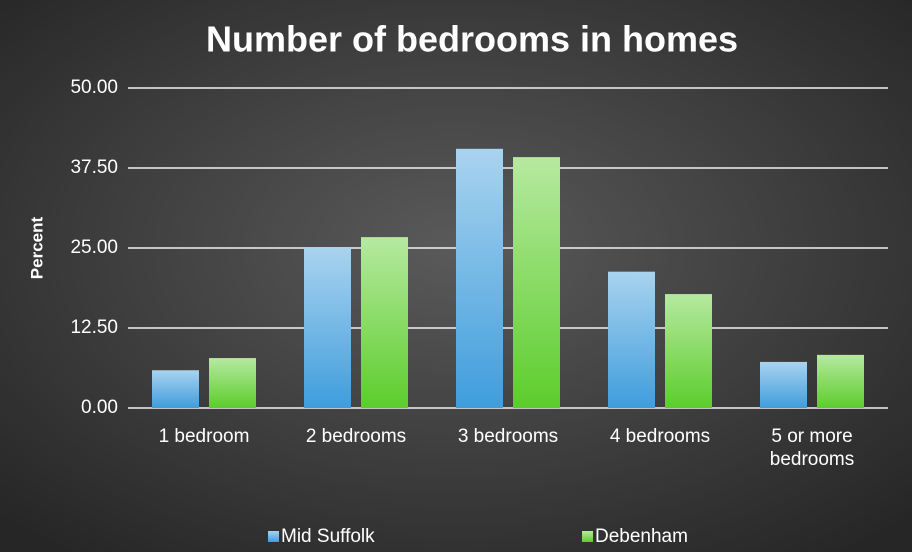 The height and width of the screenshot is (552, 912). I want to click on x-tick-label: 2 bedrooms, so click(356, 436).